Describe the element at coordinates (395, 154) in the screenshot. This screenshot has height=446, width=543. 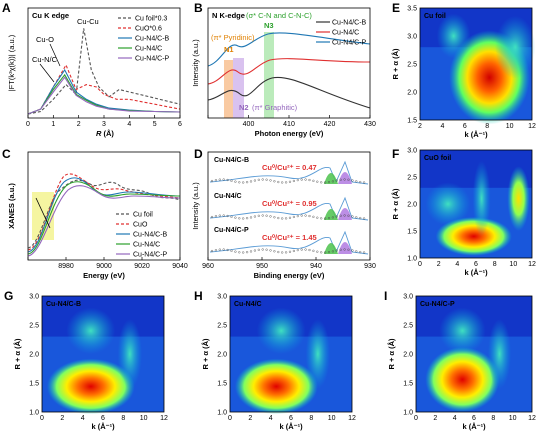
I see `panel-f-letter: F` at that location.